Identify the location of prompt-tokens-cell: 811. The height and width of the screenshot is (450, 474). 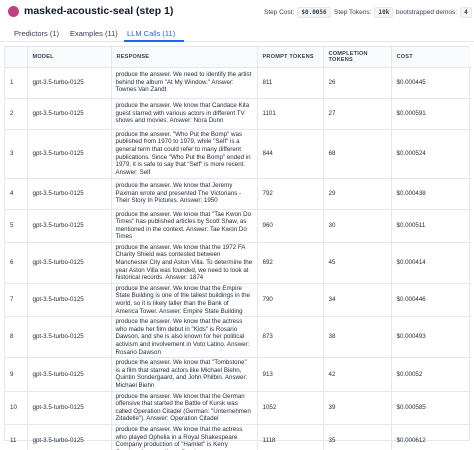
(290, 83).